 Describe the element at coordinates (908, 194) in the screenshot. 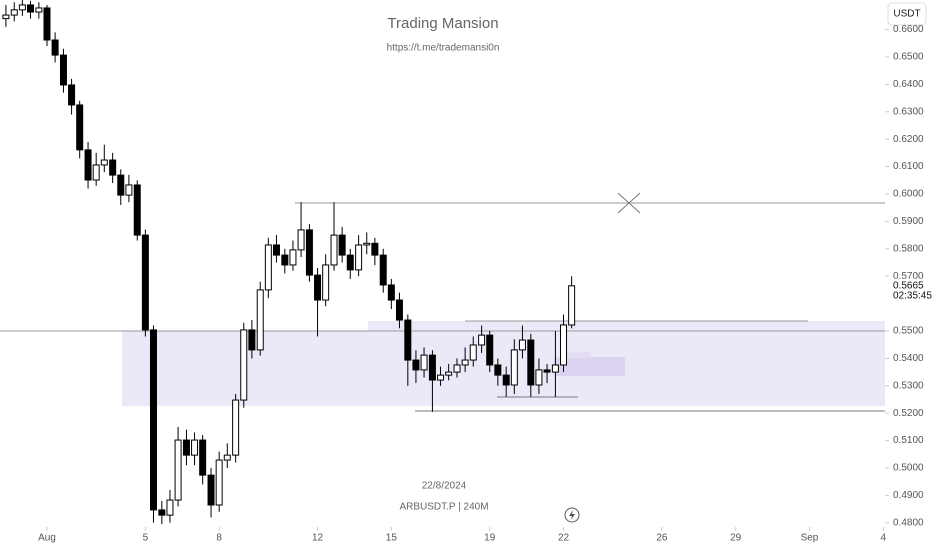

I see `y-tick-label: 0.6000` at that location.